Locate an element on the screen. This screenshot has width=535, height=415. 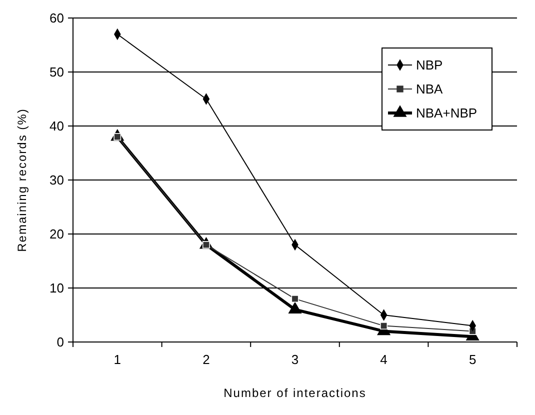
x-tick-label: 4 is located at coordinates (384, 359).